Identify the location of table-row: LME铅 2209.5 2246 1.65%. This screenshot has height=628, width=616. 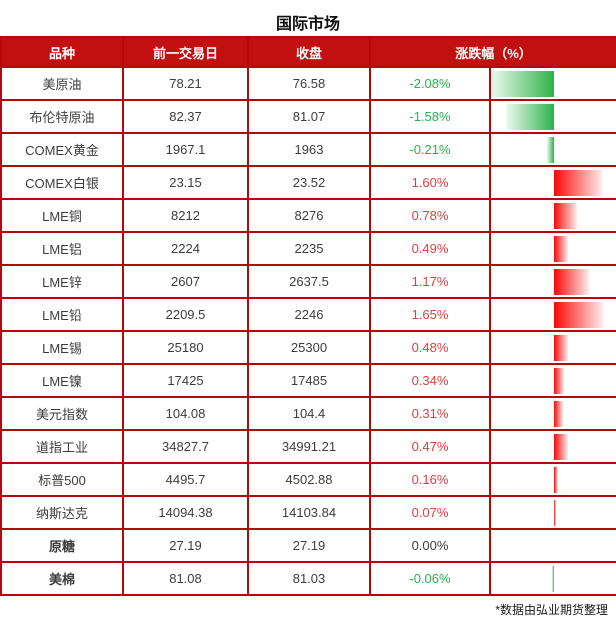
(308, 314).